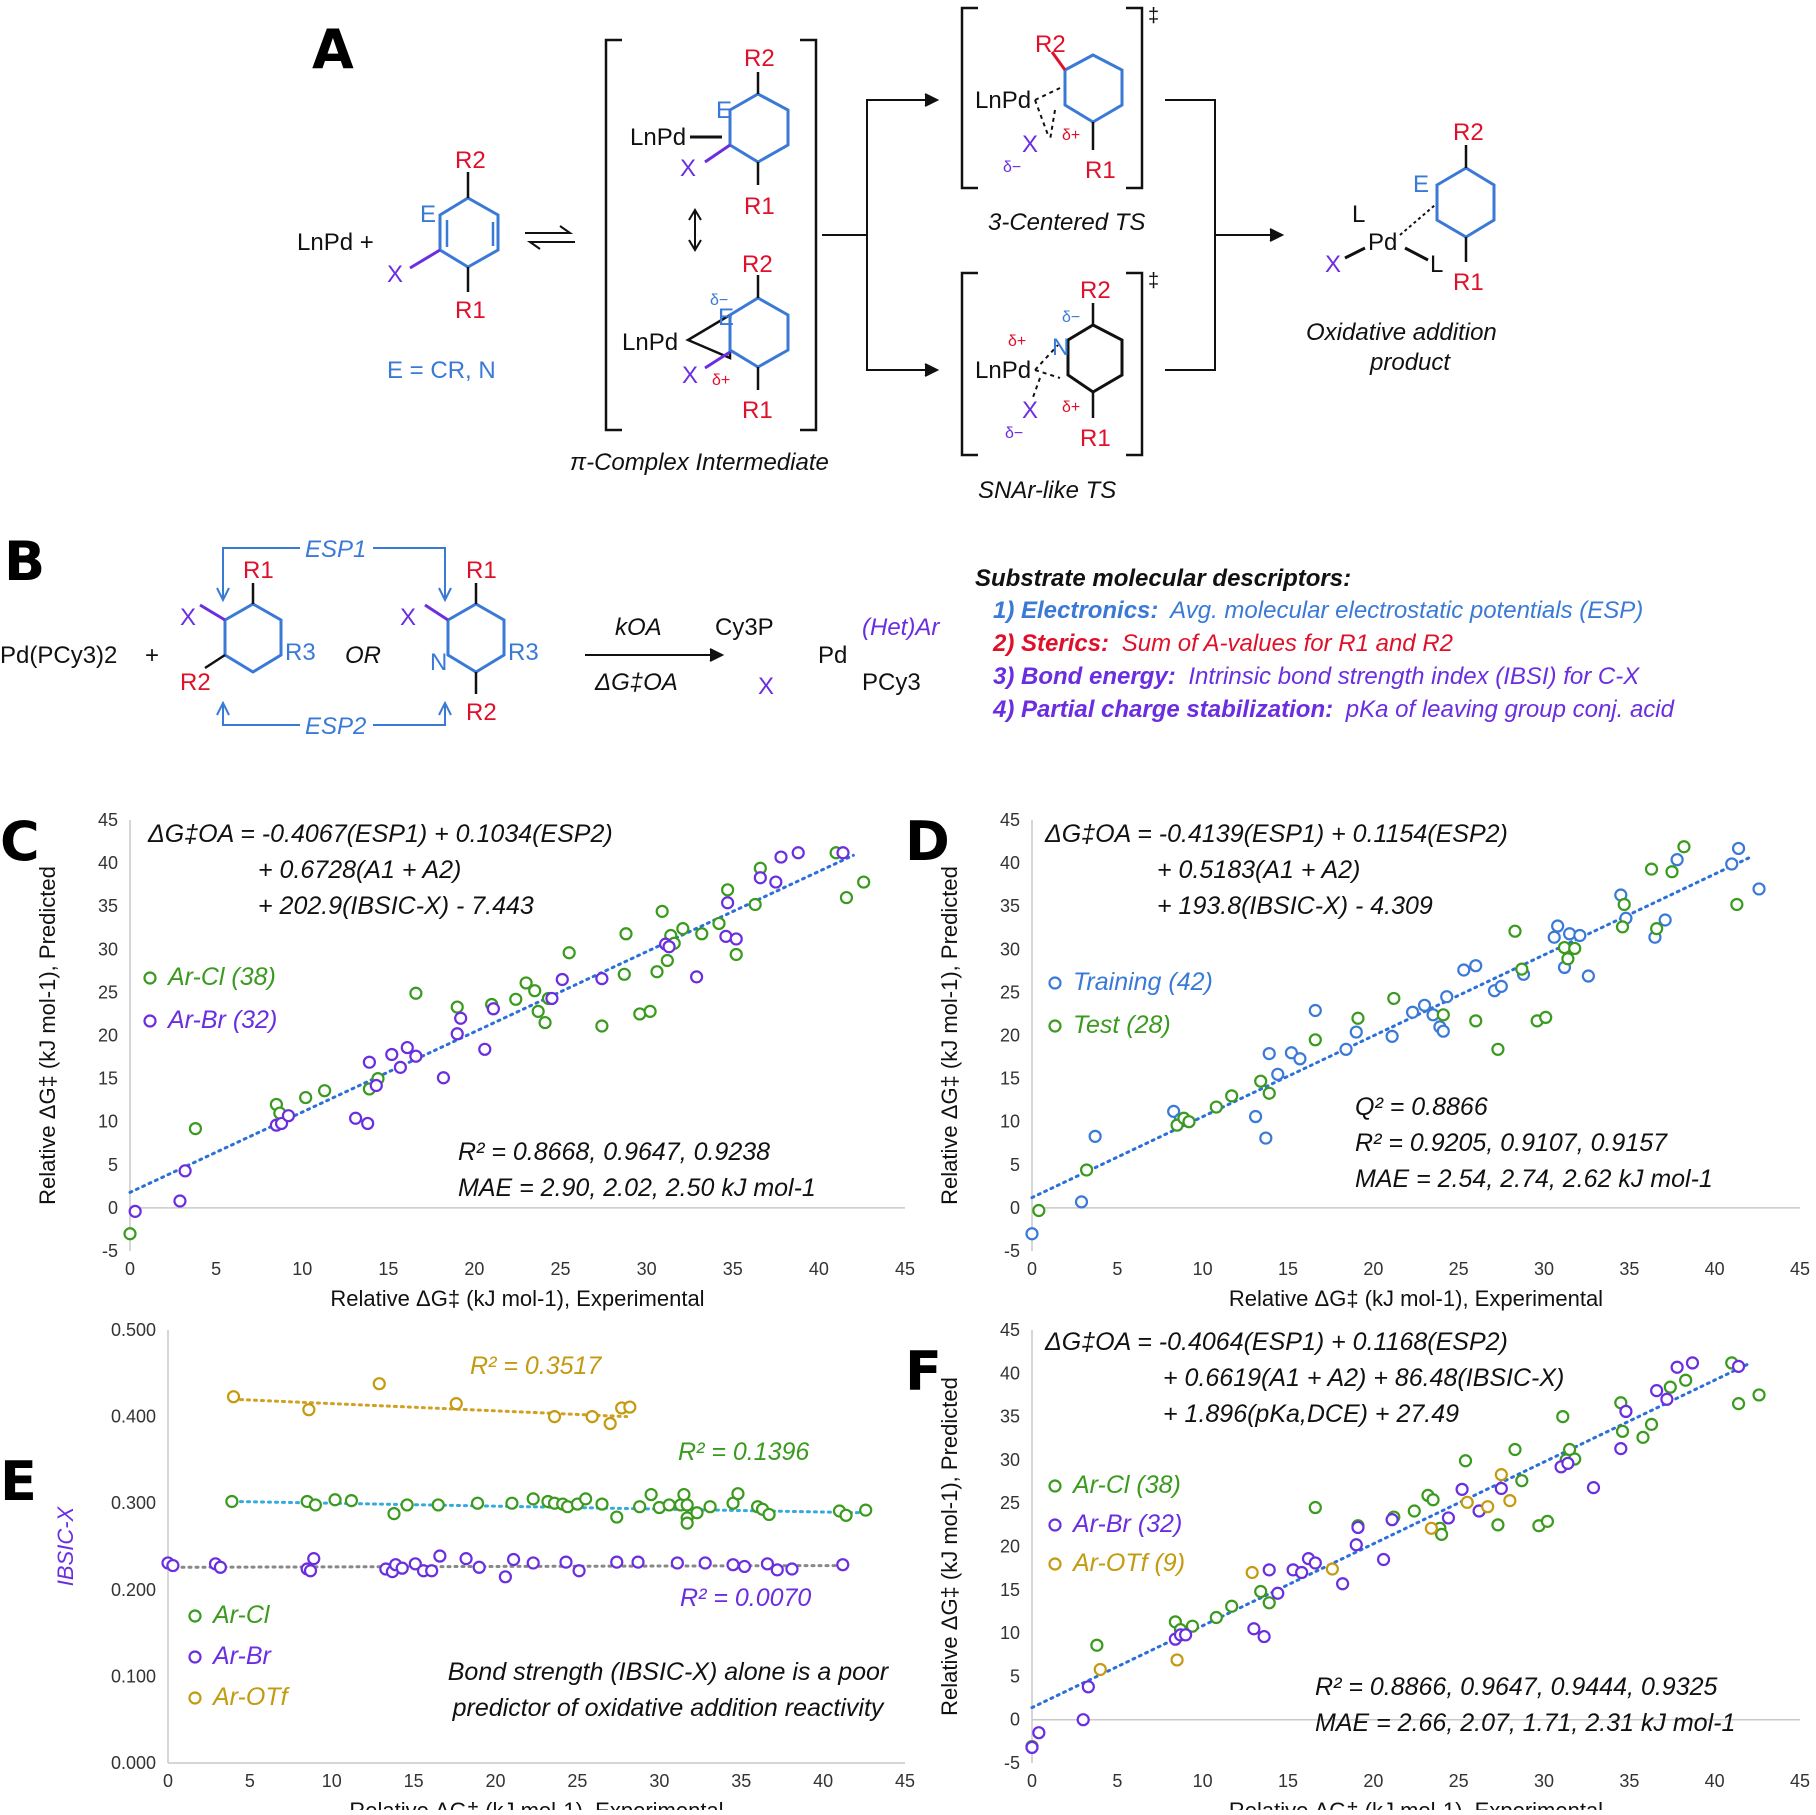 This screenshot has height=1815, width=1816. I want to click on ts1-x: X, so click(1030, 144).